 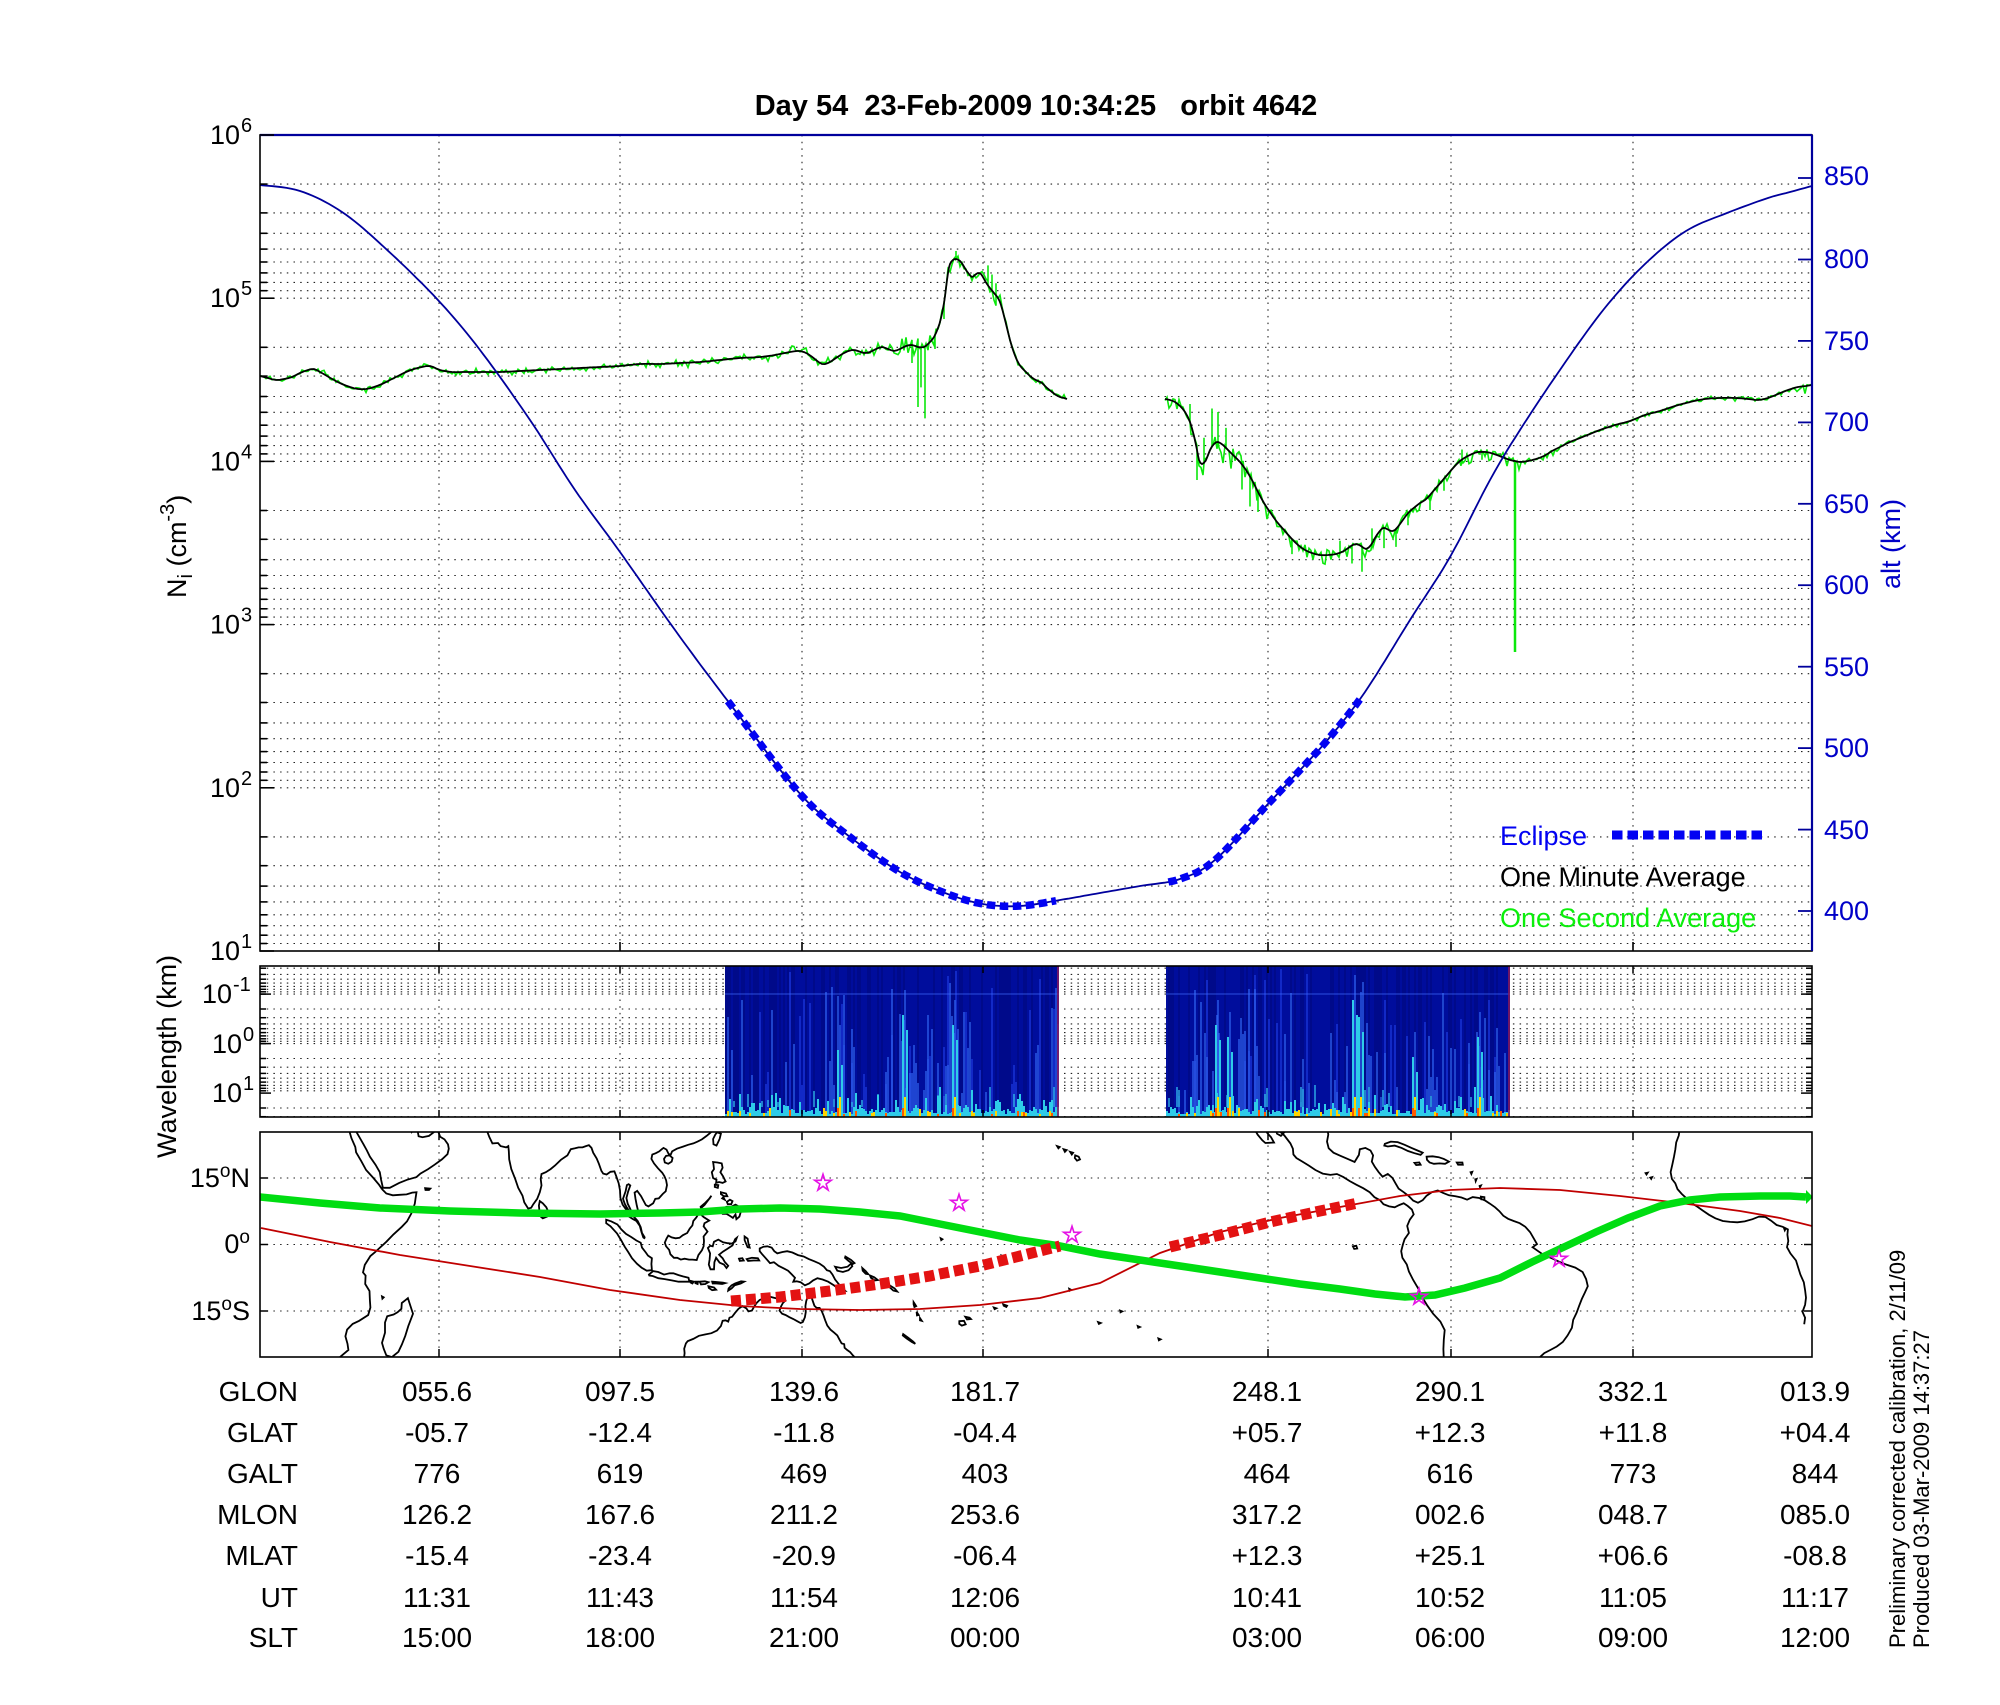 What do you see at coordinates (1623, 877) in the screenshot?
I see `svg-text: One Minute Average` at bounding box center [1623, 877].